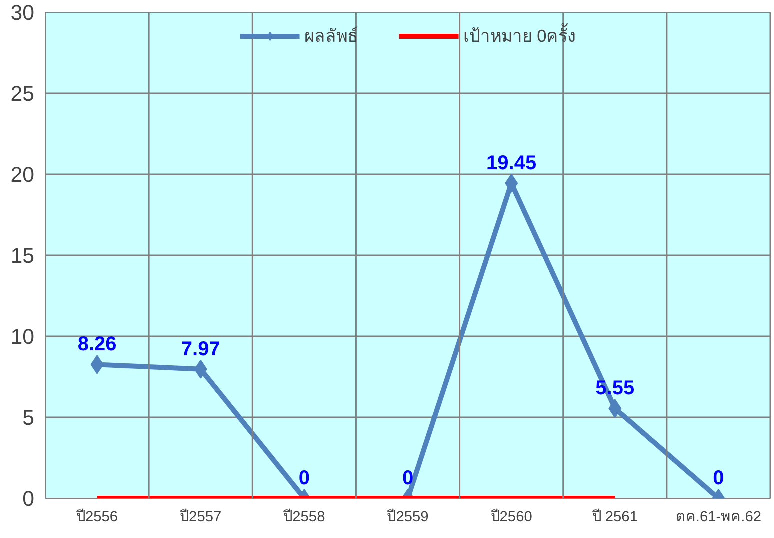 Image resolution: width=774 pixels, height=538 pixels. Describe the element at coordinates (28, 418) in the screenshot. I see `y-tick-label: 5` at that location.